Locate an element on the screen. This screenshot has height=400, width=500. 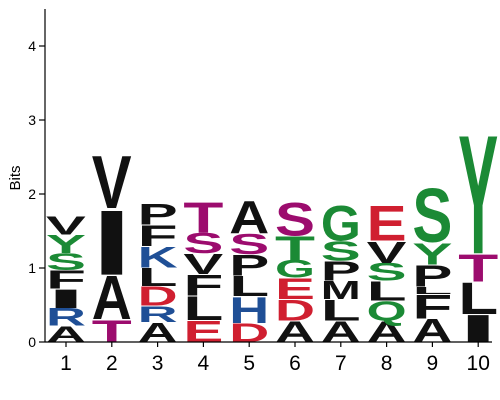
x-tick-label: 2 is located at coordinates (112, 363).